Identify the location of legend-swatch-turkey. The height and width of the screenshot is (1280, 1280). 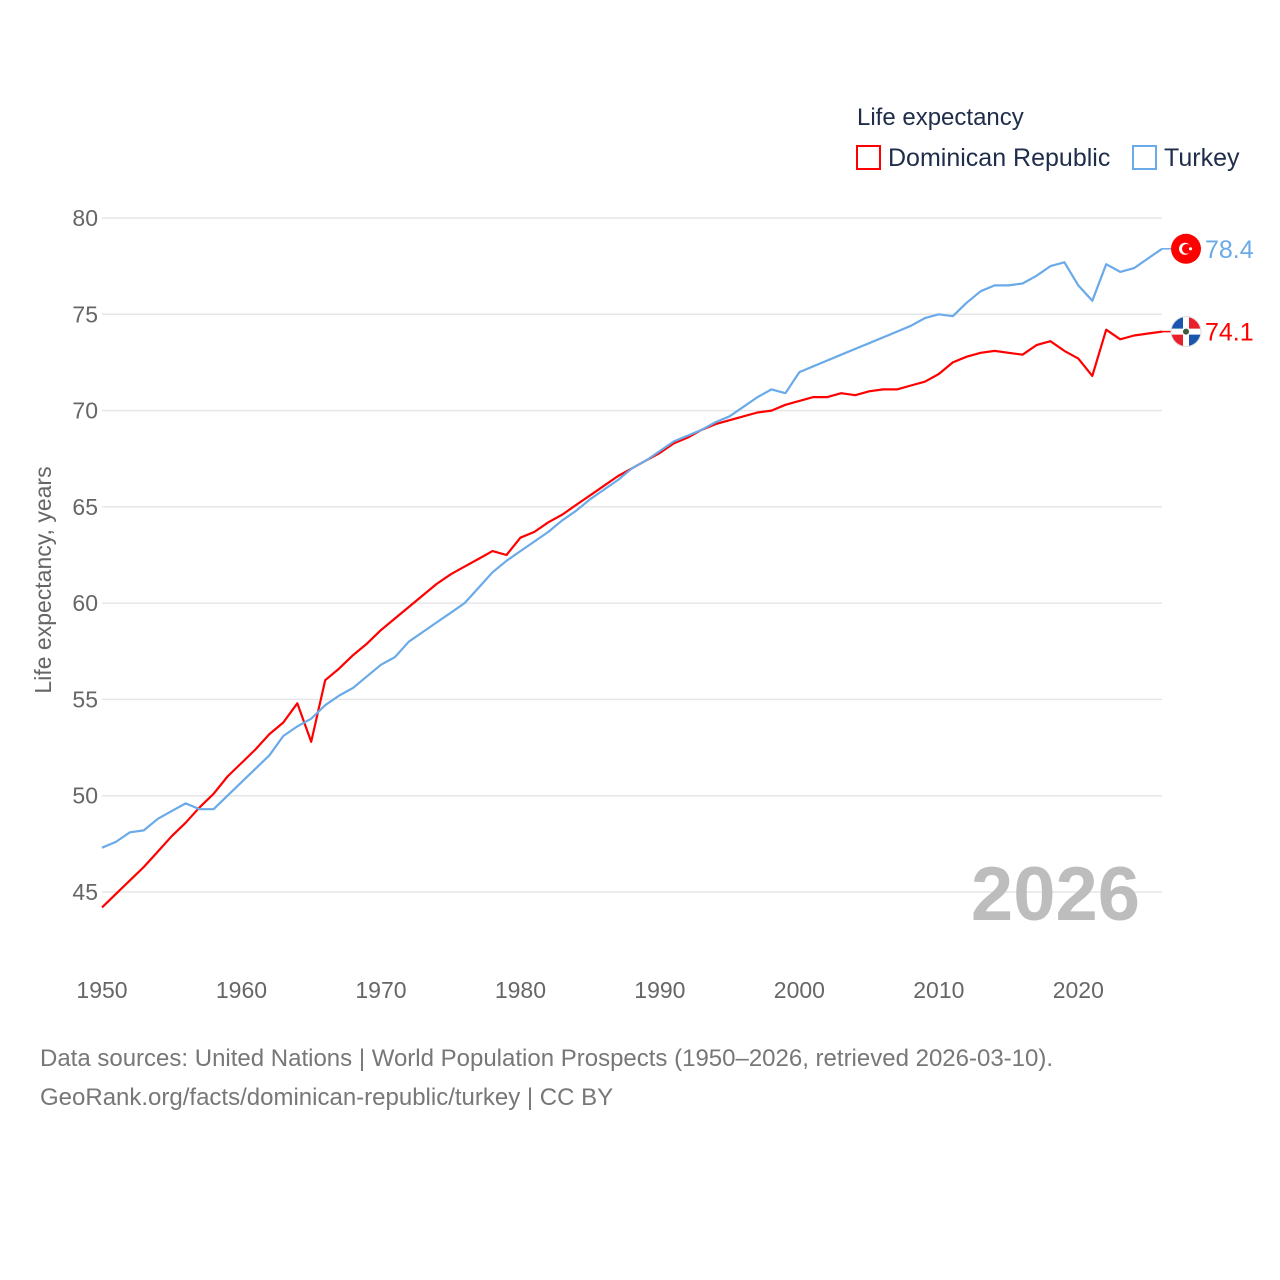
(1144, 157).